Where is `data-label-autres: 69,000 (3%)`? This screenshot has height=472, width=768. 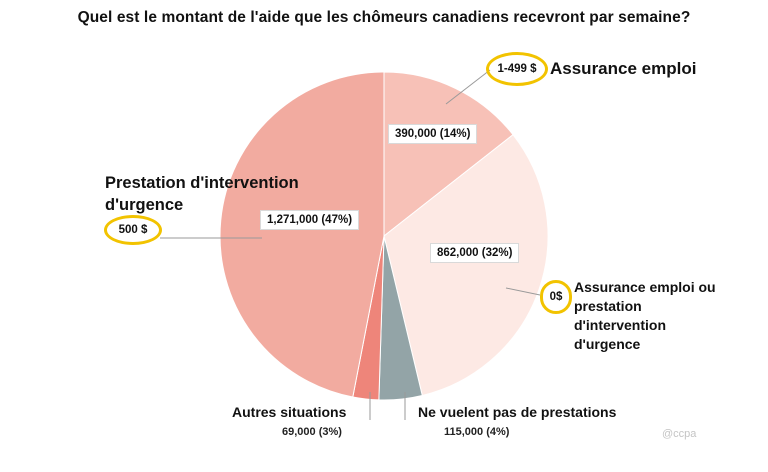 data-label-autres: 69,000 (3%) is located at coordinates (312, 432).